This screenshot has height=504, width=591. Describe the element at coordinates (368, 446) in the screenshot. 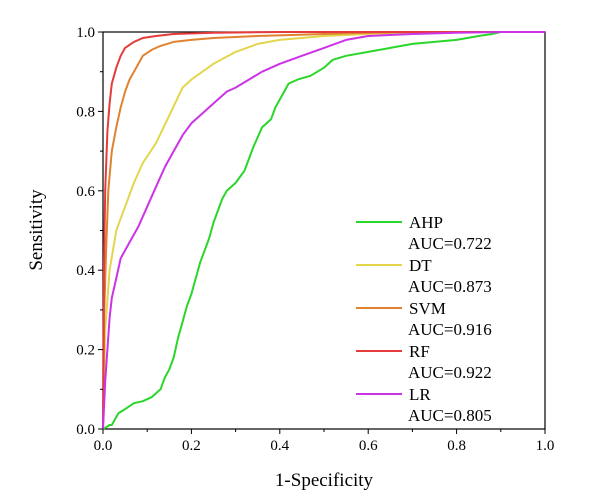

I see `x-tick-label: 0.6` at that location.